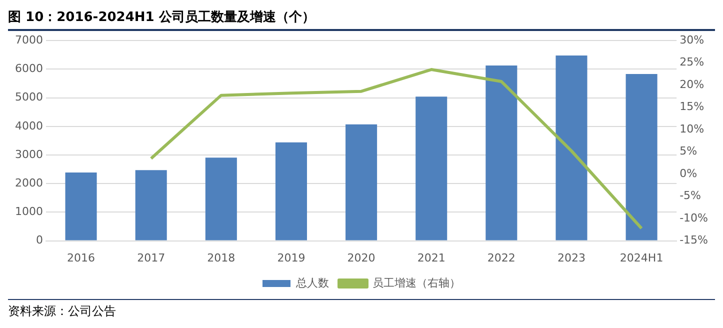  Describe the element at coordinates (689, 173) in the screenshot. I see `y2-tick-label: 0%` at that location.